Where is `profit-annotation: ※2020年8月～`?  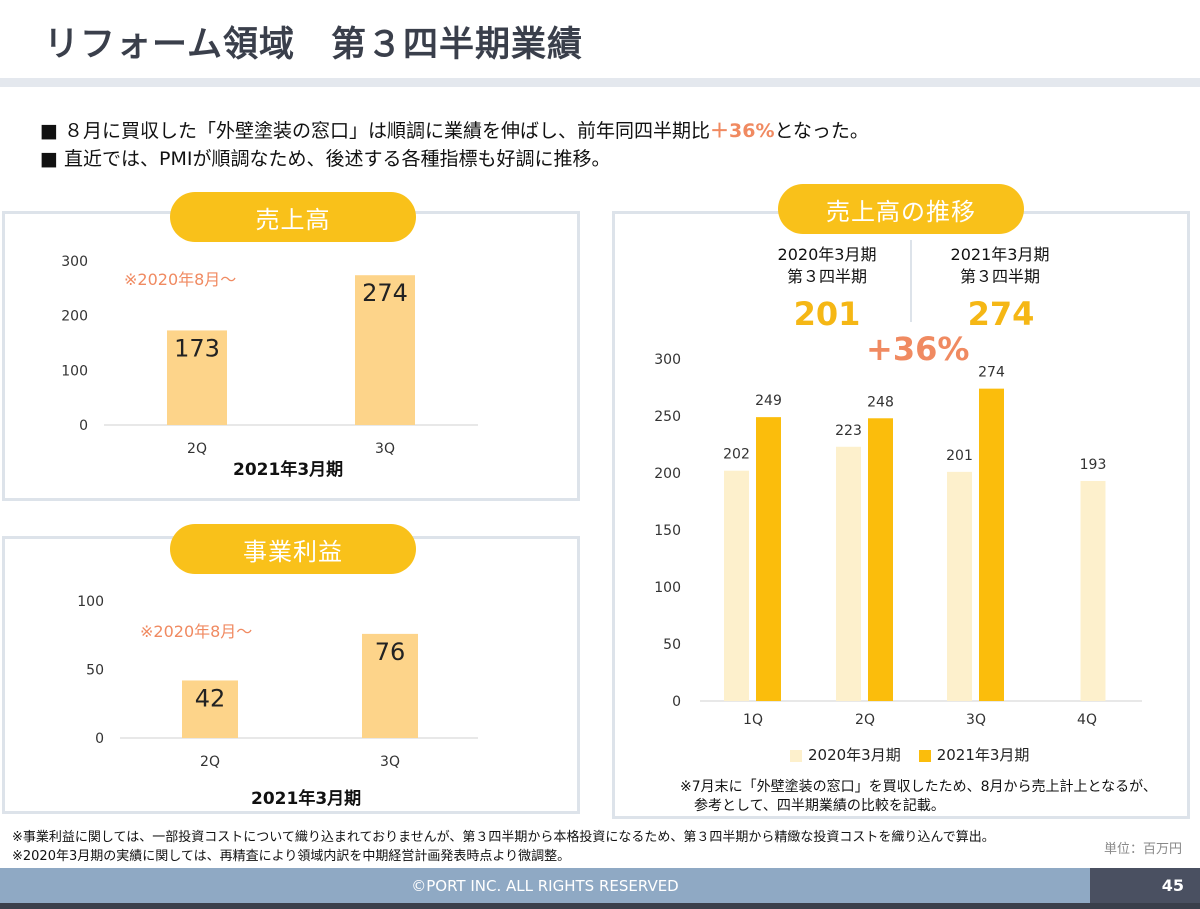
profit-annotation: ※2020年8月～ is located at coordinates (196, 631).